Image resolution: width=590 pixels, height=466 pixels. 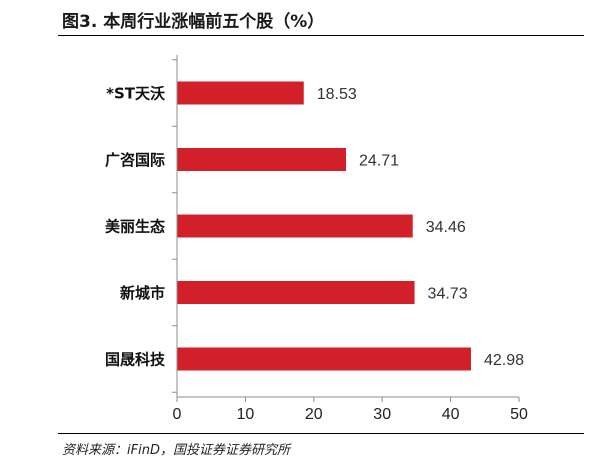 What do you see at coordinates (177, 414) in the screenshot?
I see `x-tick-label-0: 0` at bounding box center [177, 414].